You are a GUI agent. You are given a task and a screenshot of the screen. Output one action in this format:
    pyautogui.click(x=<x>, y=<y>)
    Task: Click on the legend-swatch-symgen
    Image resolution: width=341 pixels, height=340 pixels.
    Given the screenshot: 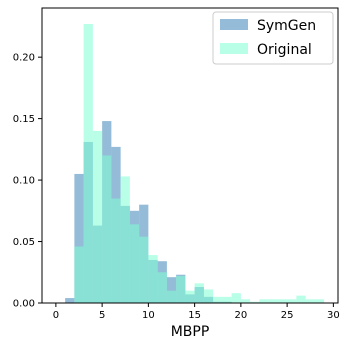 What is the action you would take?
    pyautogui.click(x=234, y=24)
    